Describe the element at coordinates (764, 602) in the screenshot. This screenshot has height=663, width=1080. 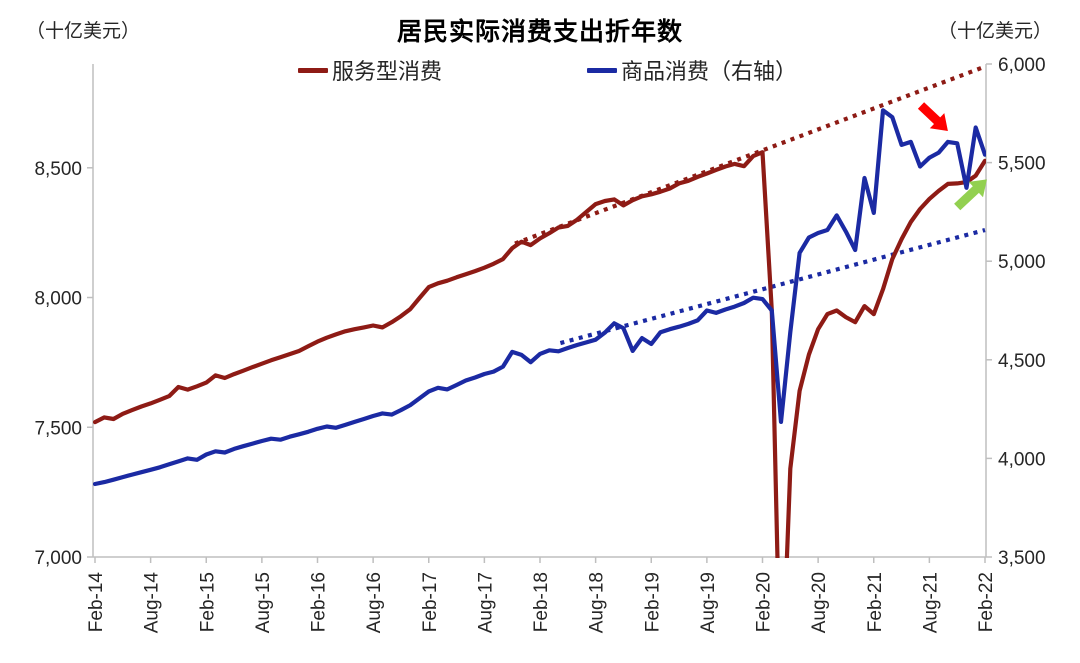
I see `x-tick-label: Feb-20` at that location.